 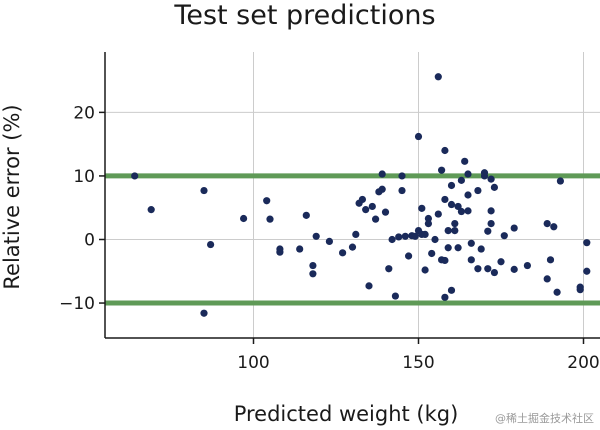 What do you see at coordinates (544, 418) in the screenshot?
I see `watermark-text: @稀土掘金技术社区` at bounding box center [544, 418].